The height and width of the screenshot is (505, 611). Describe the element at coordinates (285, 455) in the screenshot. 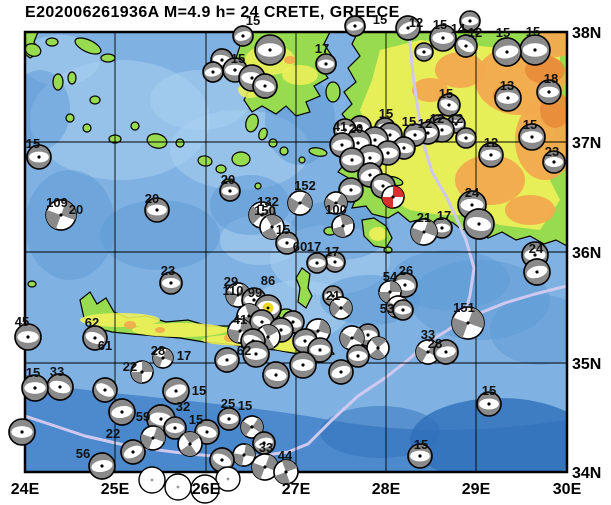

I see `depth-label: 44` at that location.